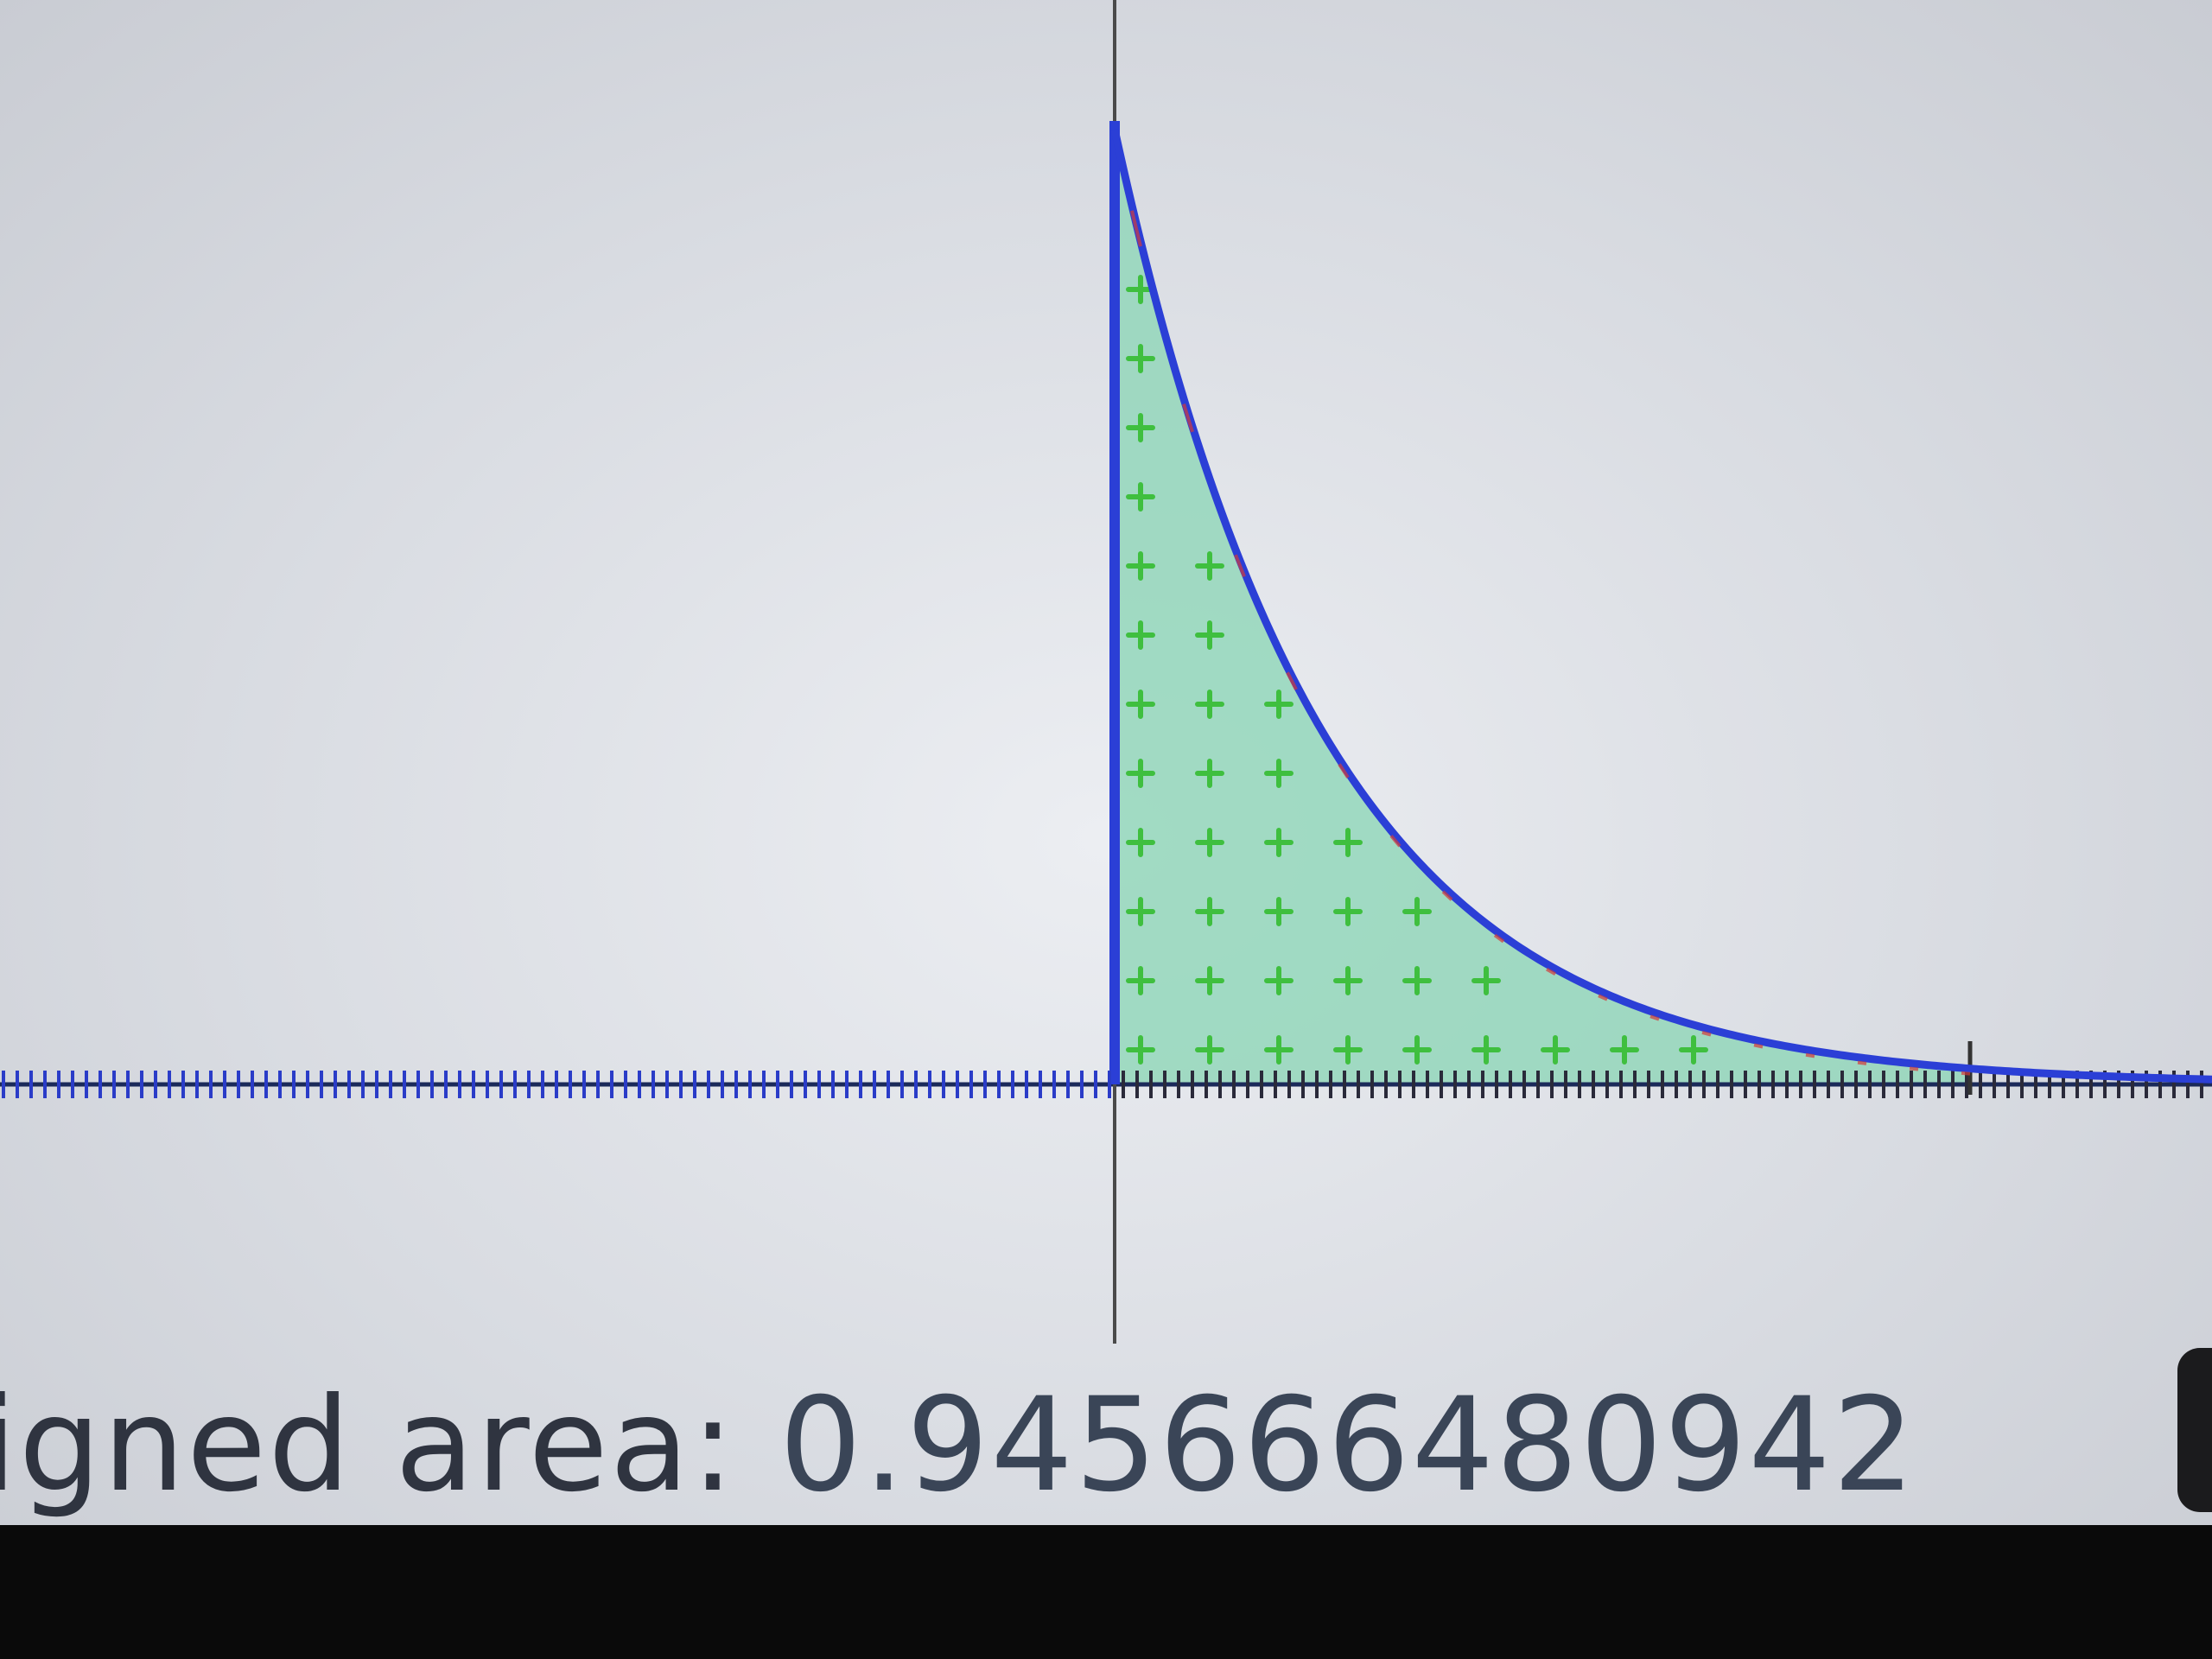 This screenshot has height=1659, width=2212. What do you see at coordinates (1417, 670) in the screenshot?
I see `fill-markers` at bounding box center [1417, 670].